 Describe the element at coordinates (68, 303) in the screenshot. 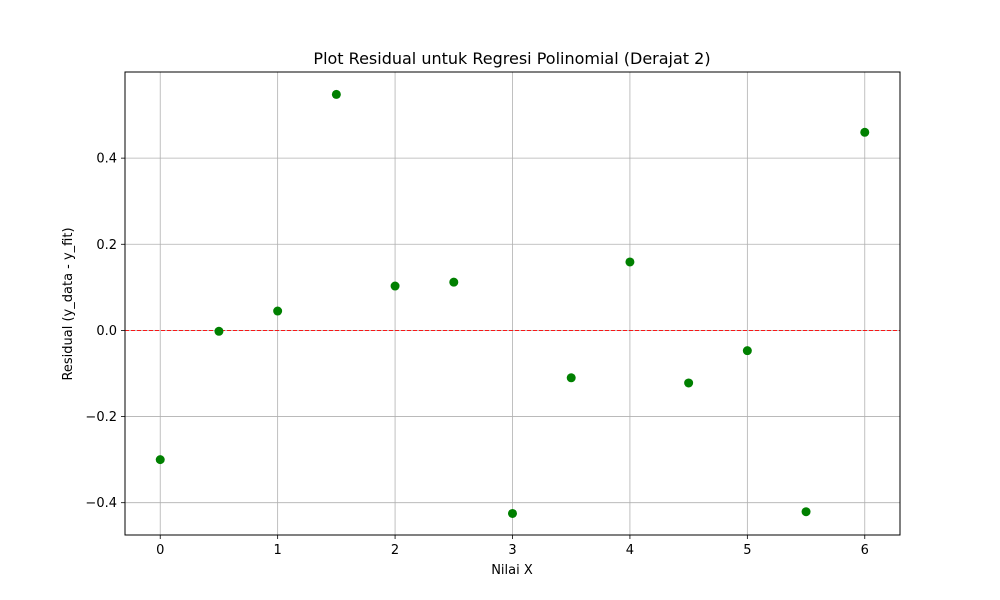

I see `y-axis-label: Residual (y_data - y_fit)` at that location.